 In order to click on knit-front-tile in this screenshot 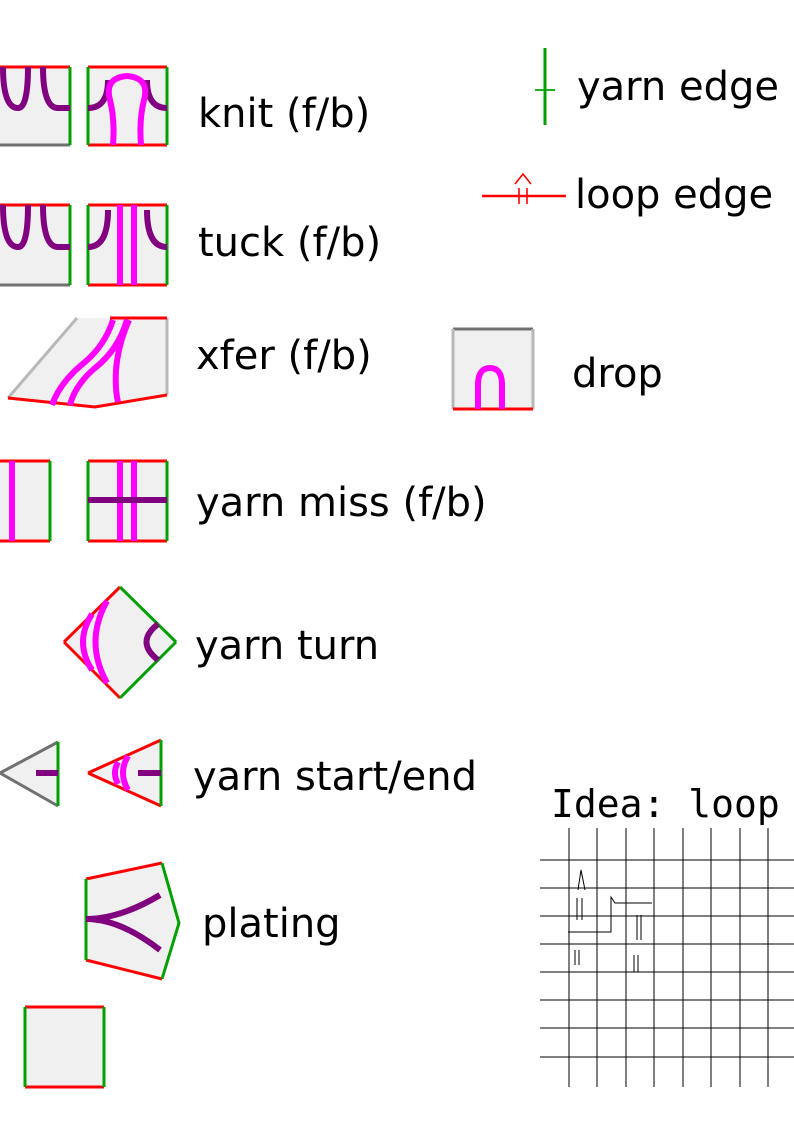, I will do `click(36, 106)`.